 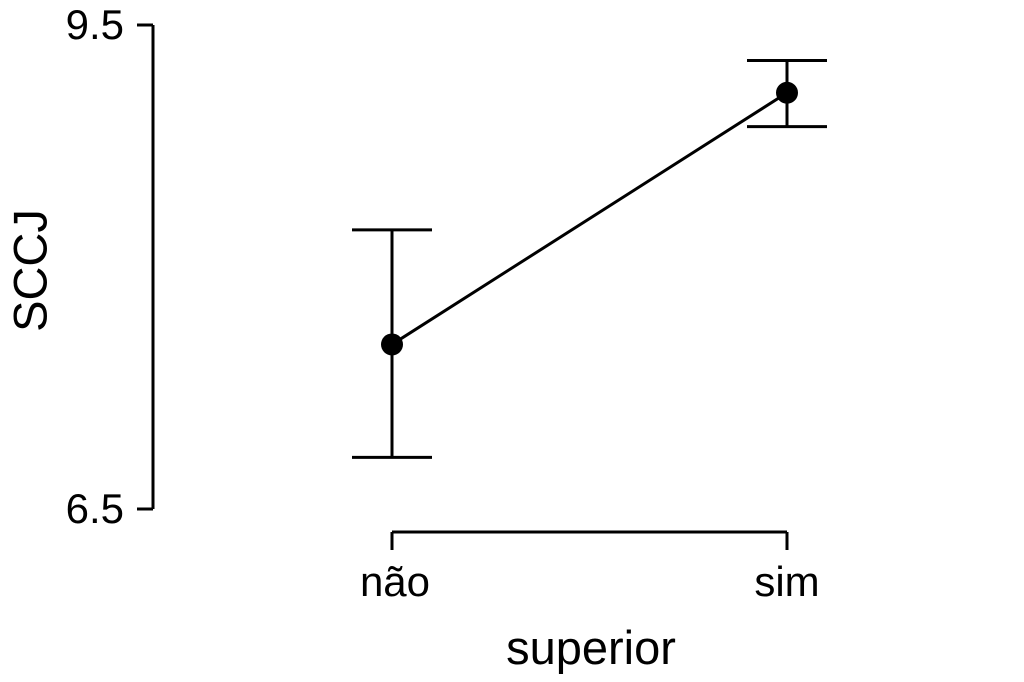 What do you see at coordinates (94, 508) in the screenshot?
I see `y-tick-label-bottom: 6.5` at bounding box center [94, 508].